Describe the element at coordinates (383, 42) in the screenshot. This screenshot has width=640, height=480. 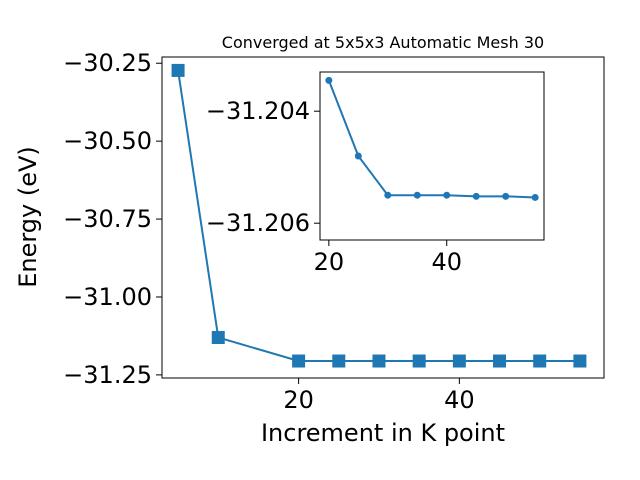
I see `chart-title: Converged at 5x5x3 Automatic Mesh 30` at that location.